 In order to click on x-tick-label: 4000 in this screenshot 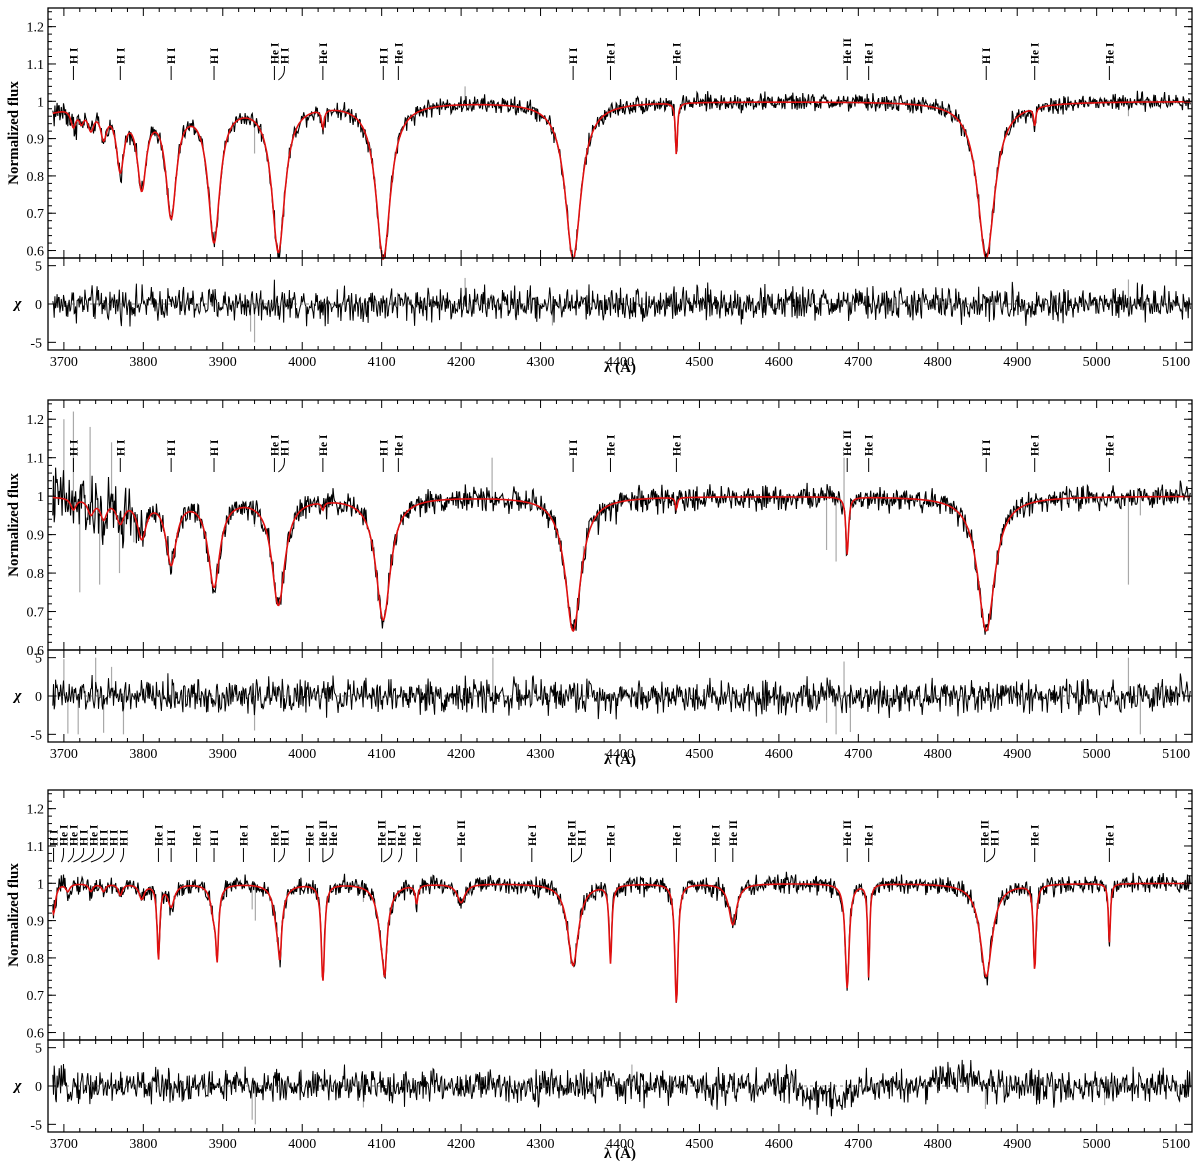, I will do `click(302, 362)`.